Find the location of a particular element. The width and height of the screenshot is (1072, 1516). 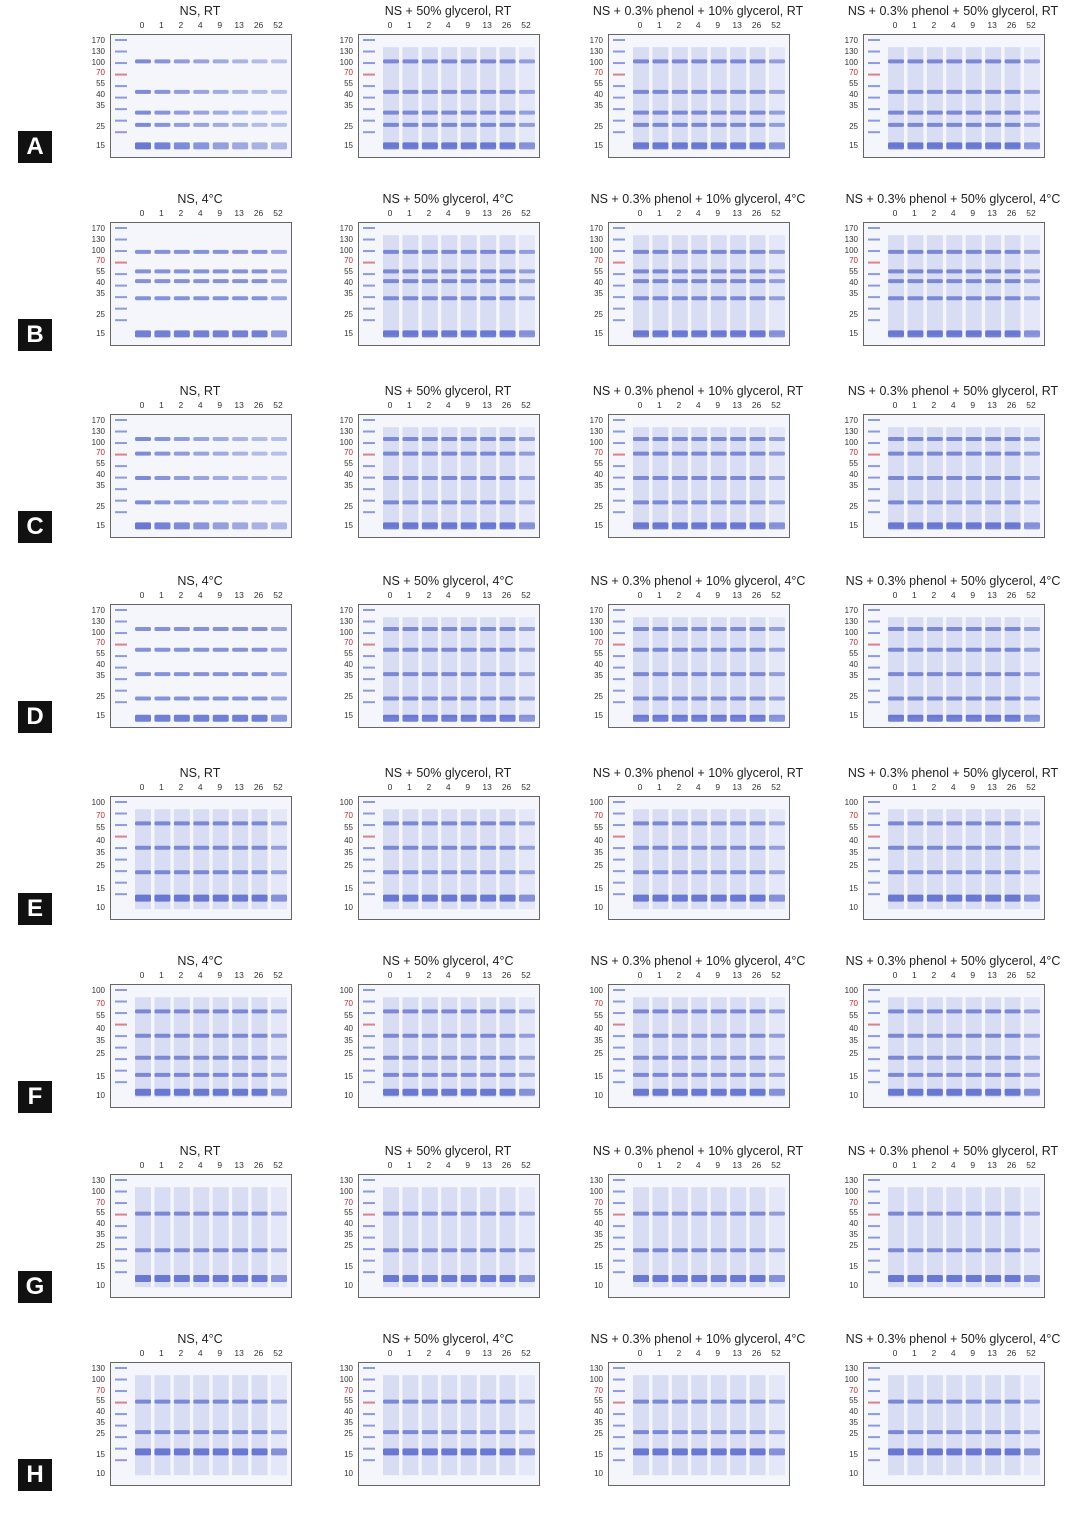

lane-label: 1 is located at coordinates (914, 405).